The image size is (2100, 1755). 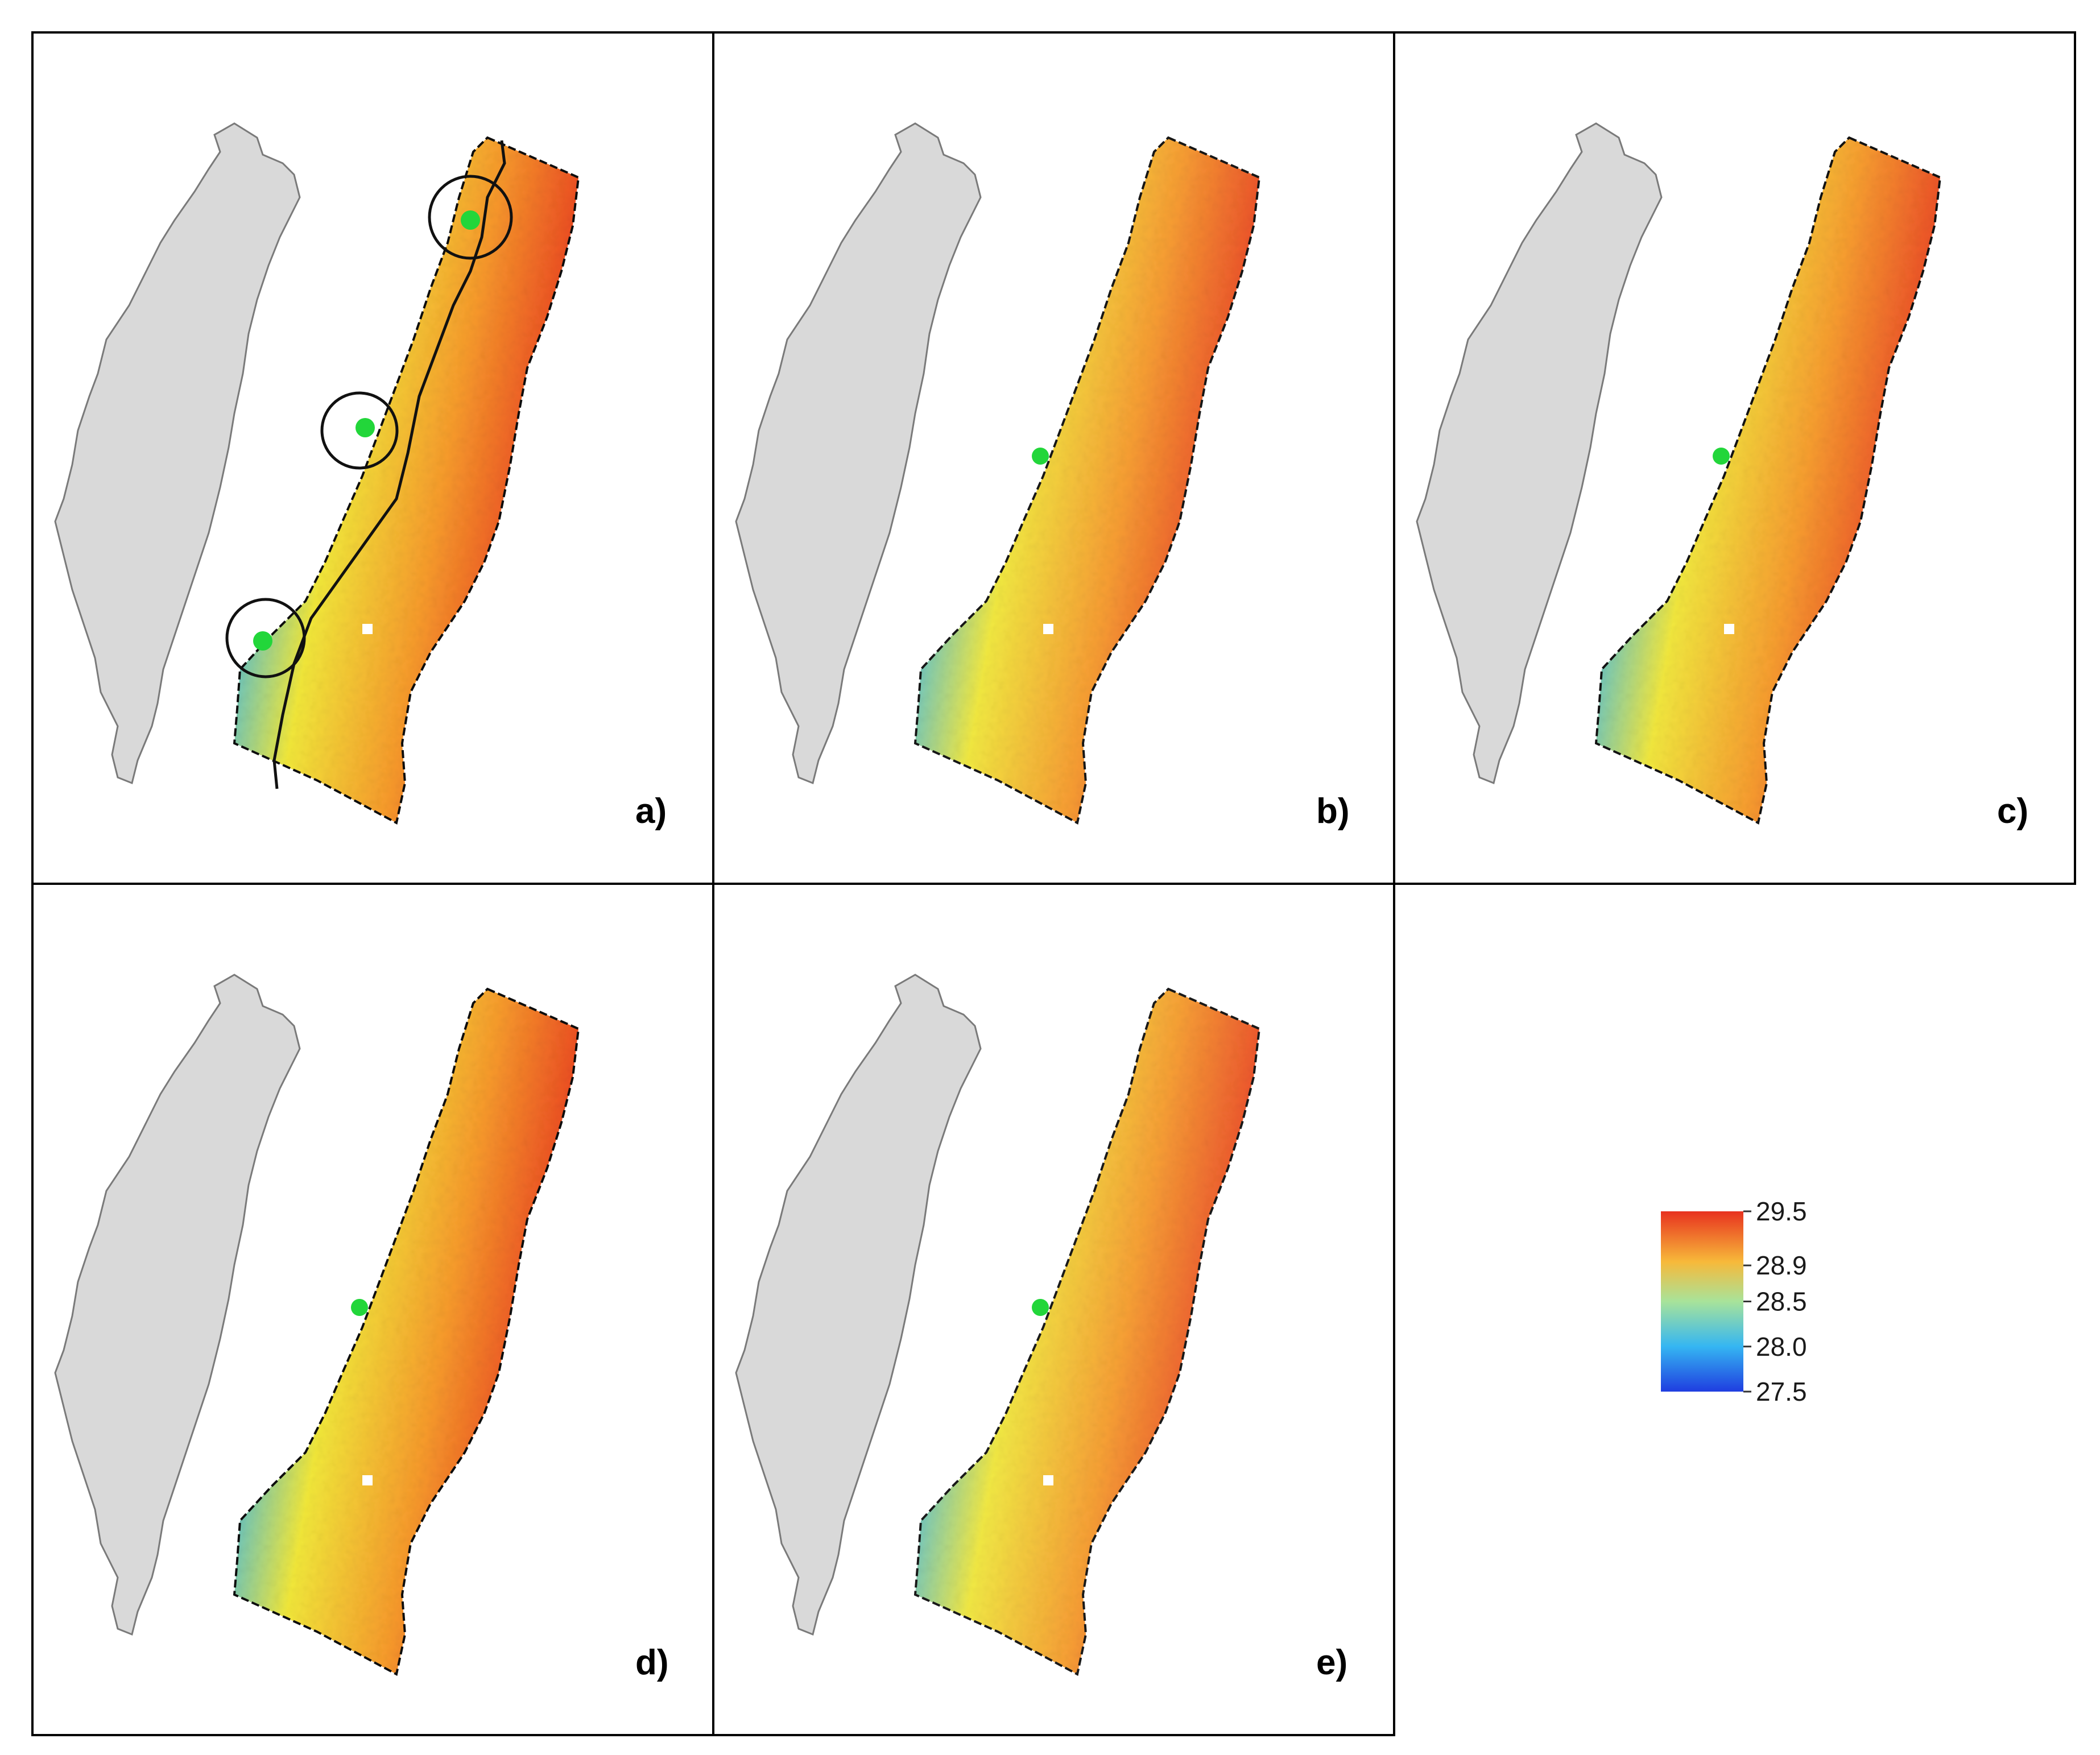 I want to click on map-panel: e), so click(x=1041, y=1328).